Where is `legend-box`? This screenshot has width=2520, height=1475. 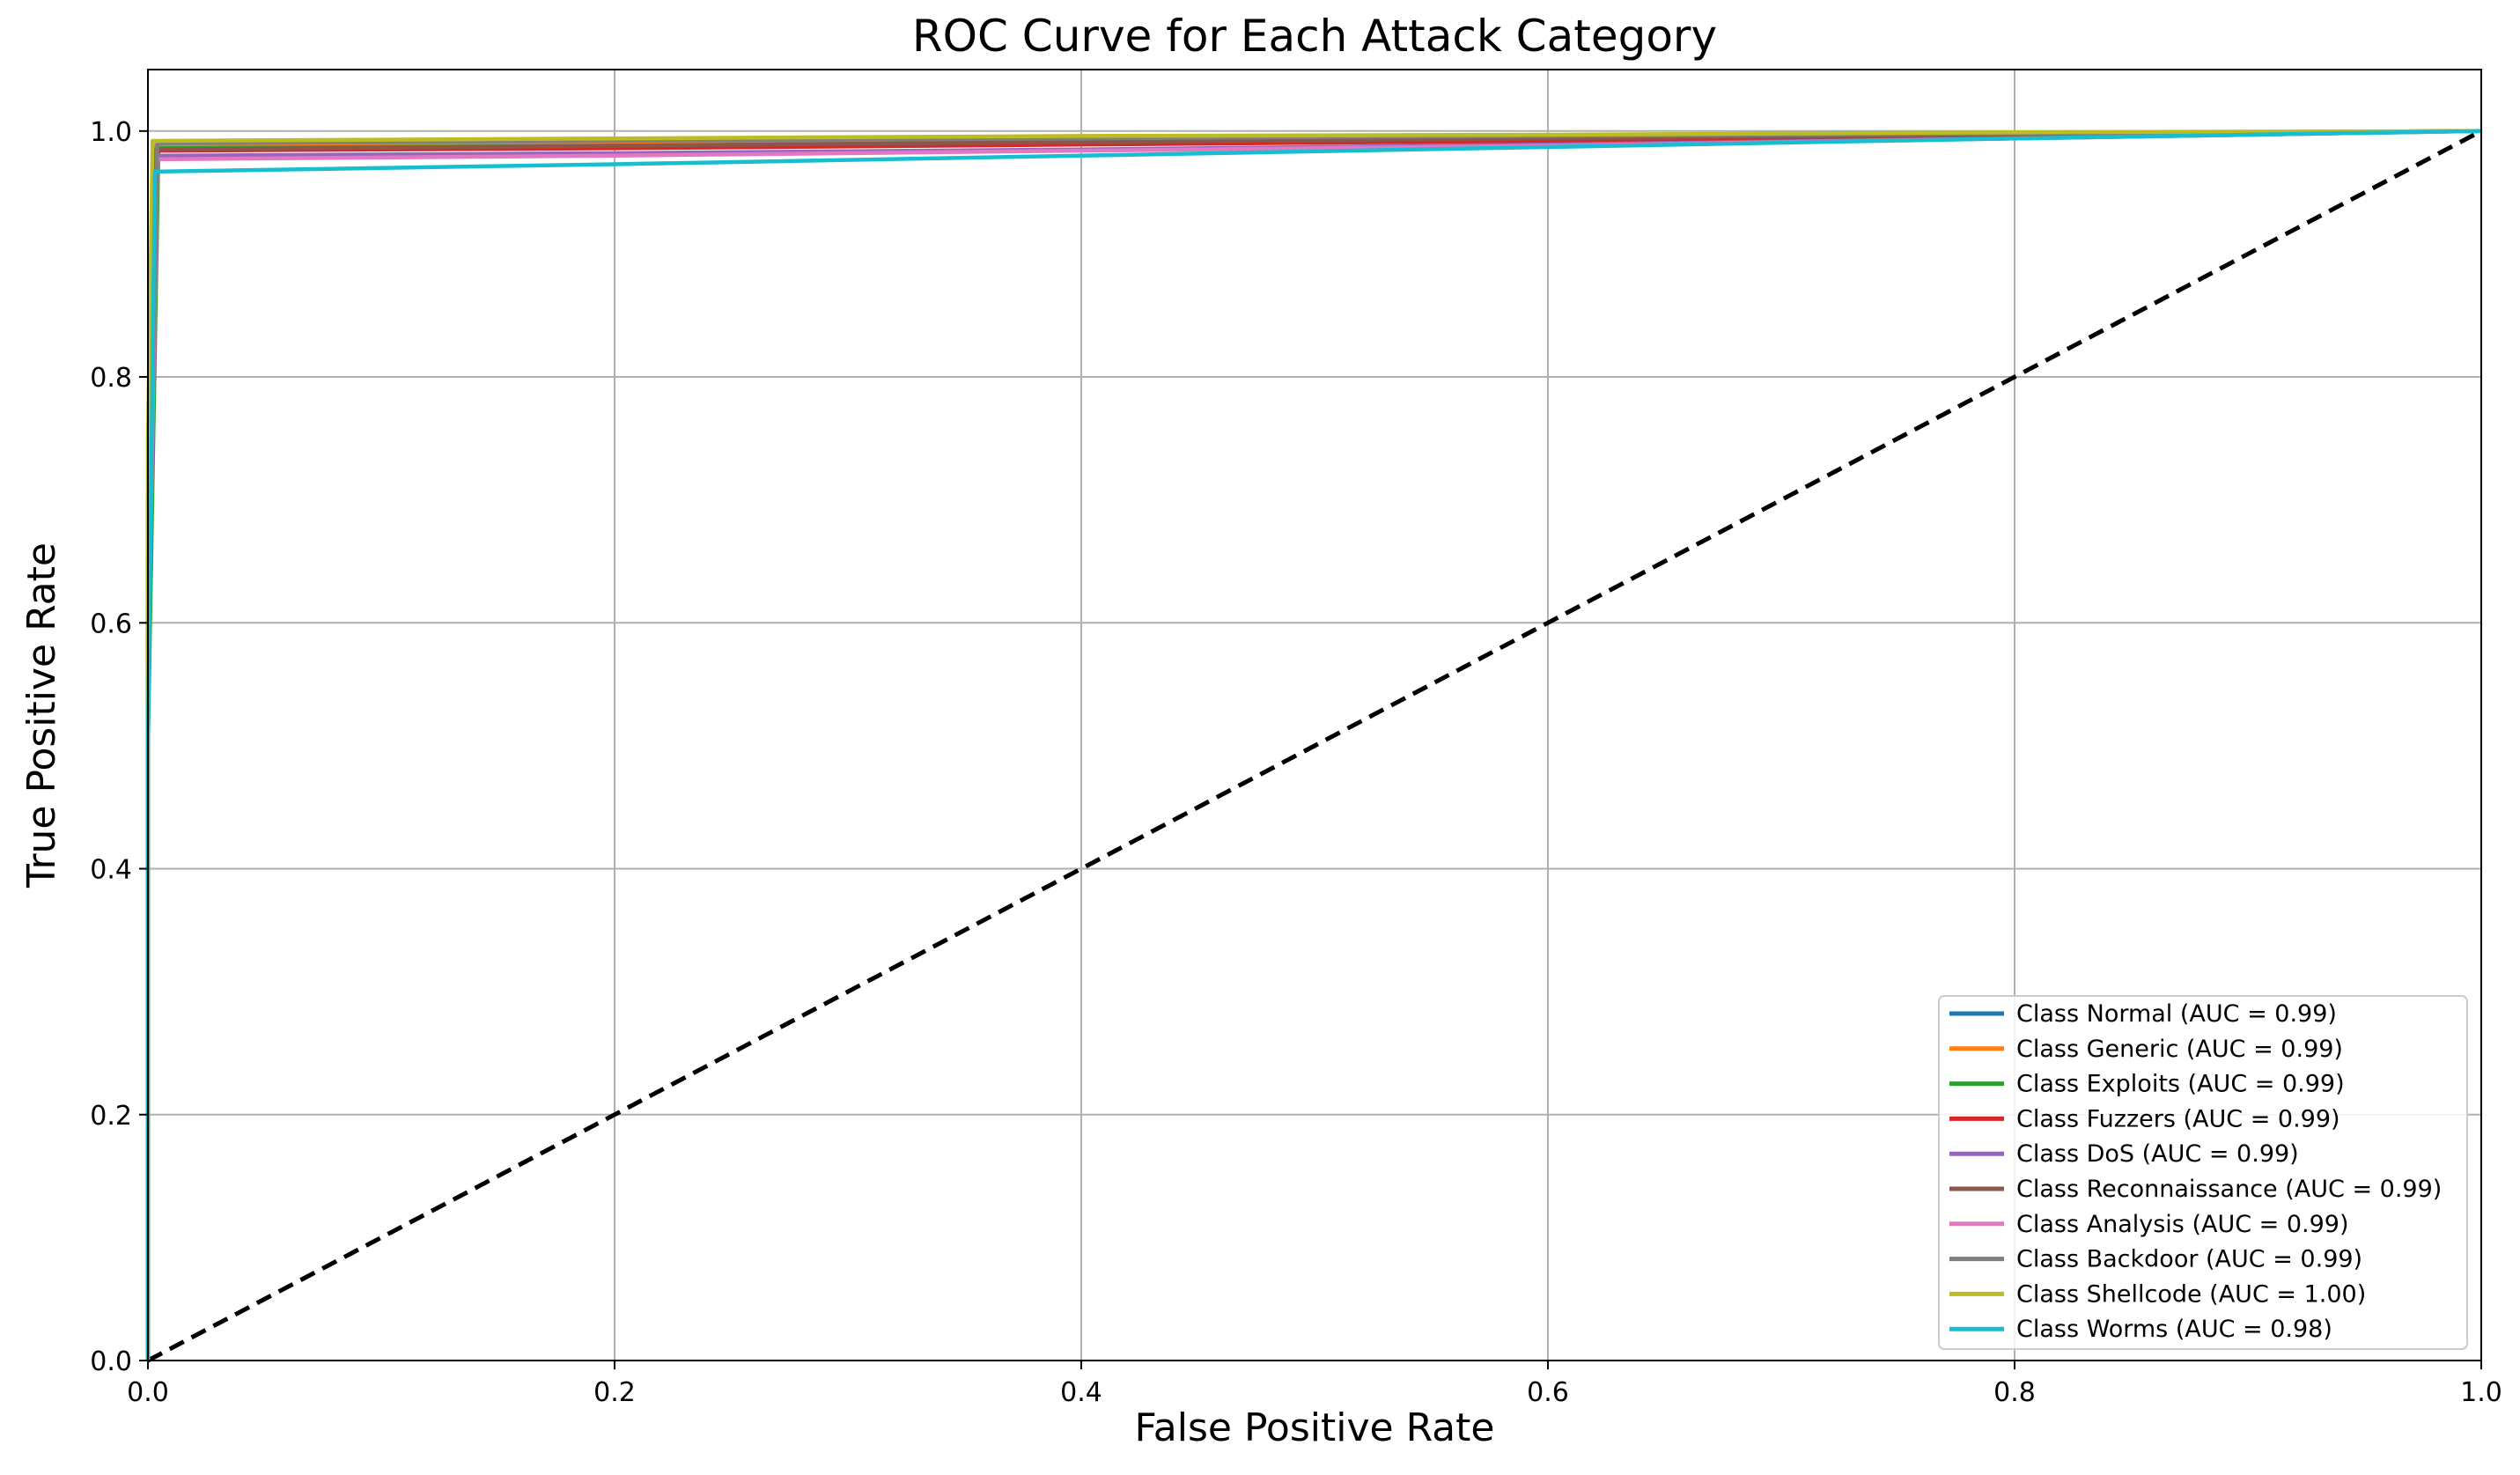 legend-box is located at coordinates (2203, 1172).